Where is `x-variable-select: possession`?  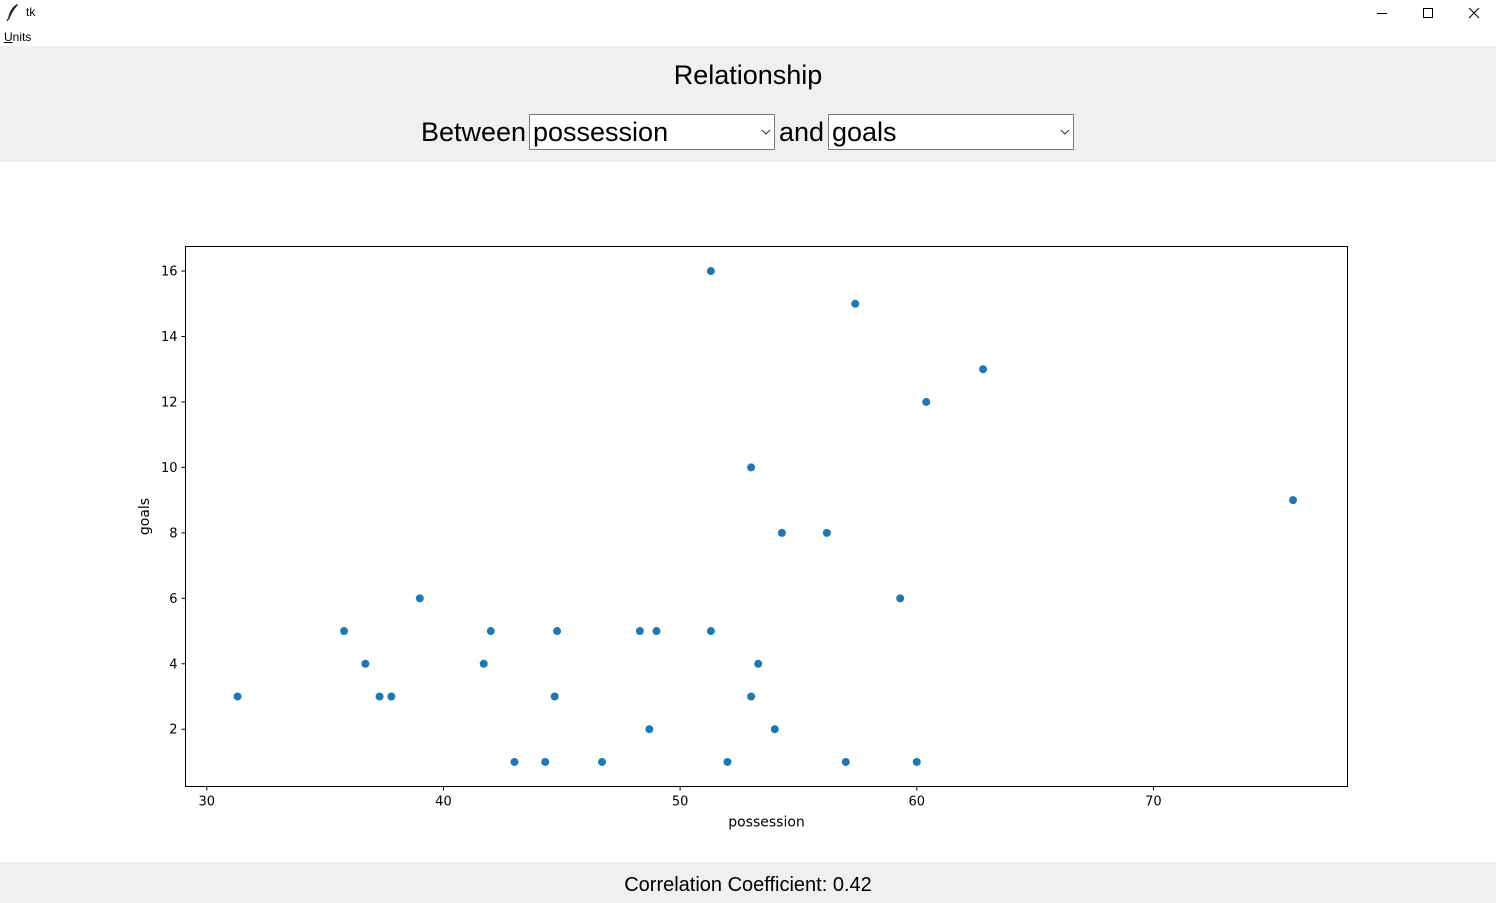 x-variable-select: possession is located at coordinates (652, 132).